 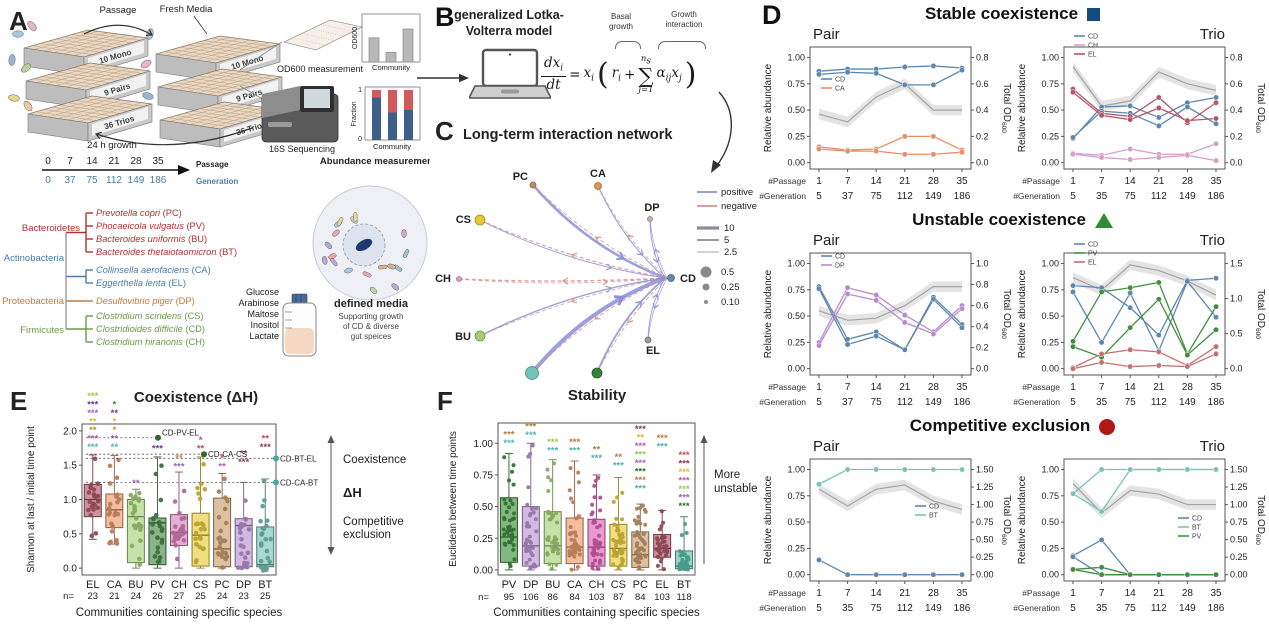 What do you see at coordinates (150, 329) in the screenshot?
I see `species-label-CD: Clostridioides difficile (CD)` at bounding box center [150, 329].